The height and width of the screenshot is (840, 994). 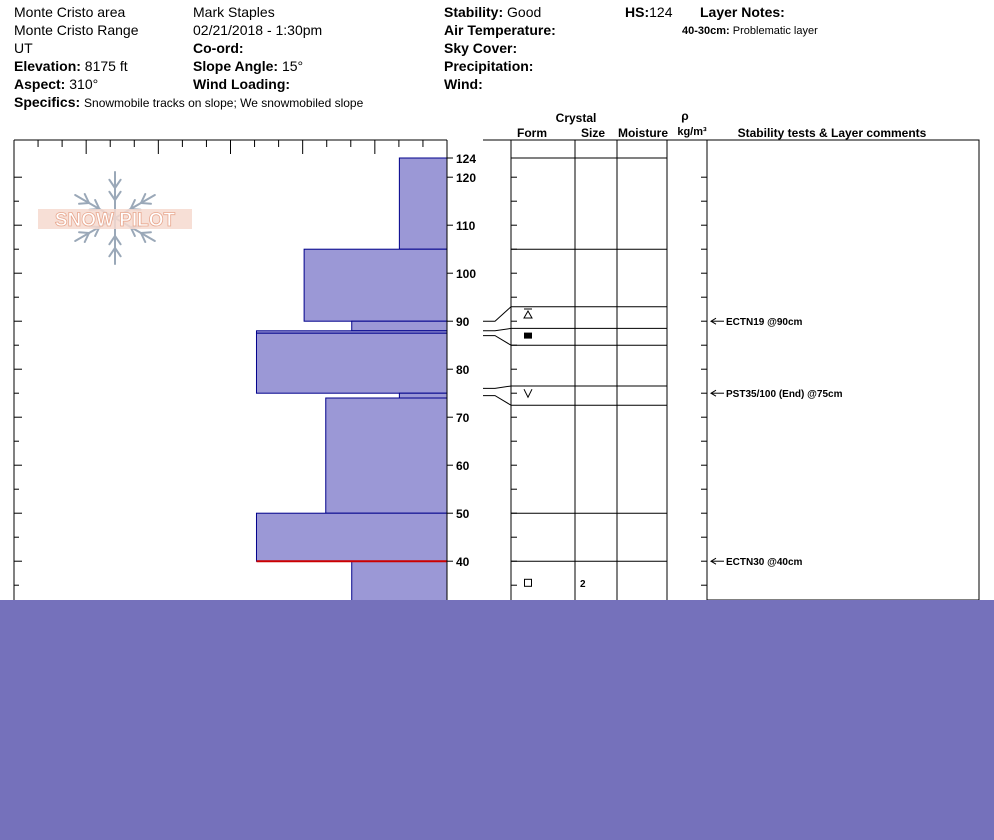 What do you see at coordinates (70, 12) in the screenshot?
I see `location-text: Monte Cristo area` at bounding box center [70, 12].